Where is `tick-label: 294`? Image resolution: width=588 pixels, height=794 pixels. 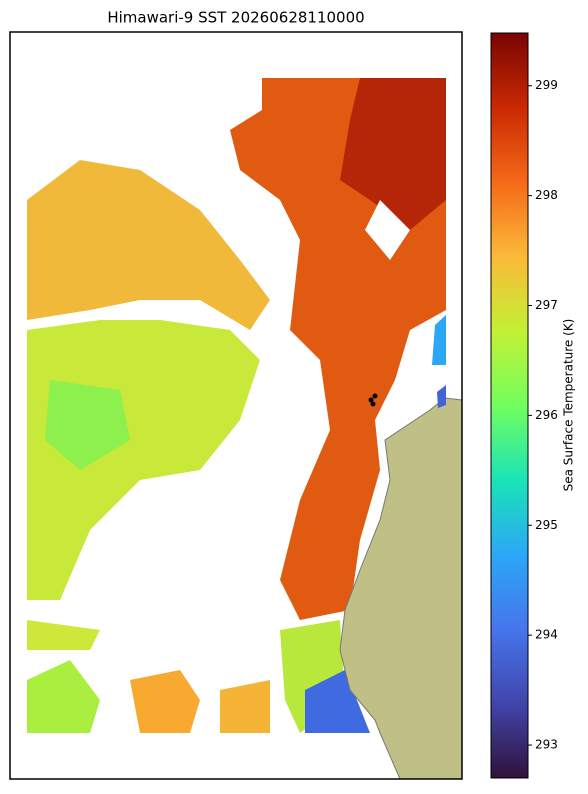 tick-label: 294 is located at coordinates (546, 635).